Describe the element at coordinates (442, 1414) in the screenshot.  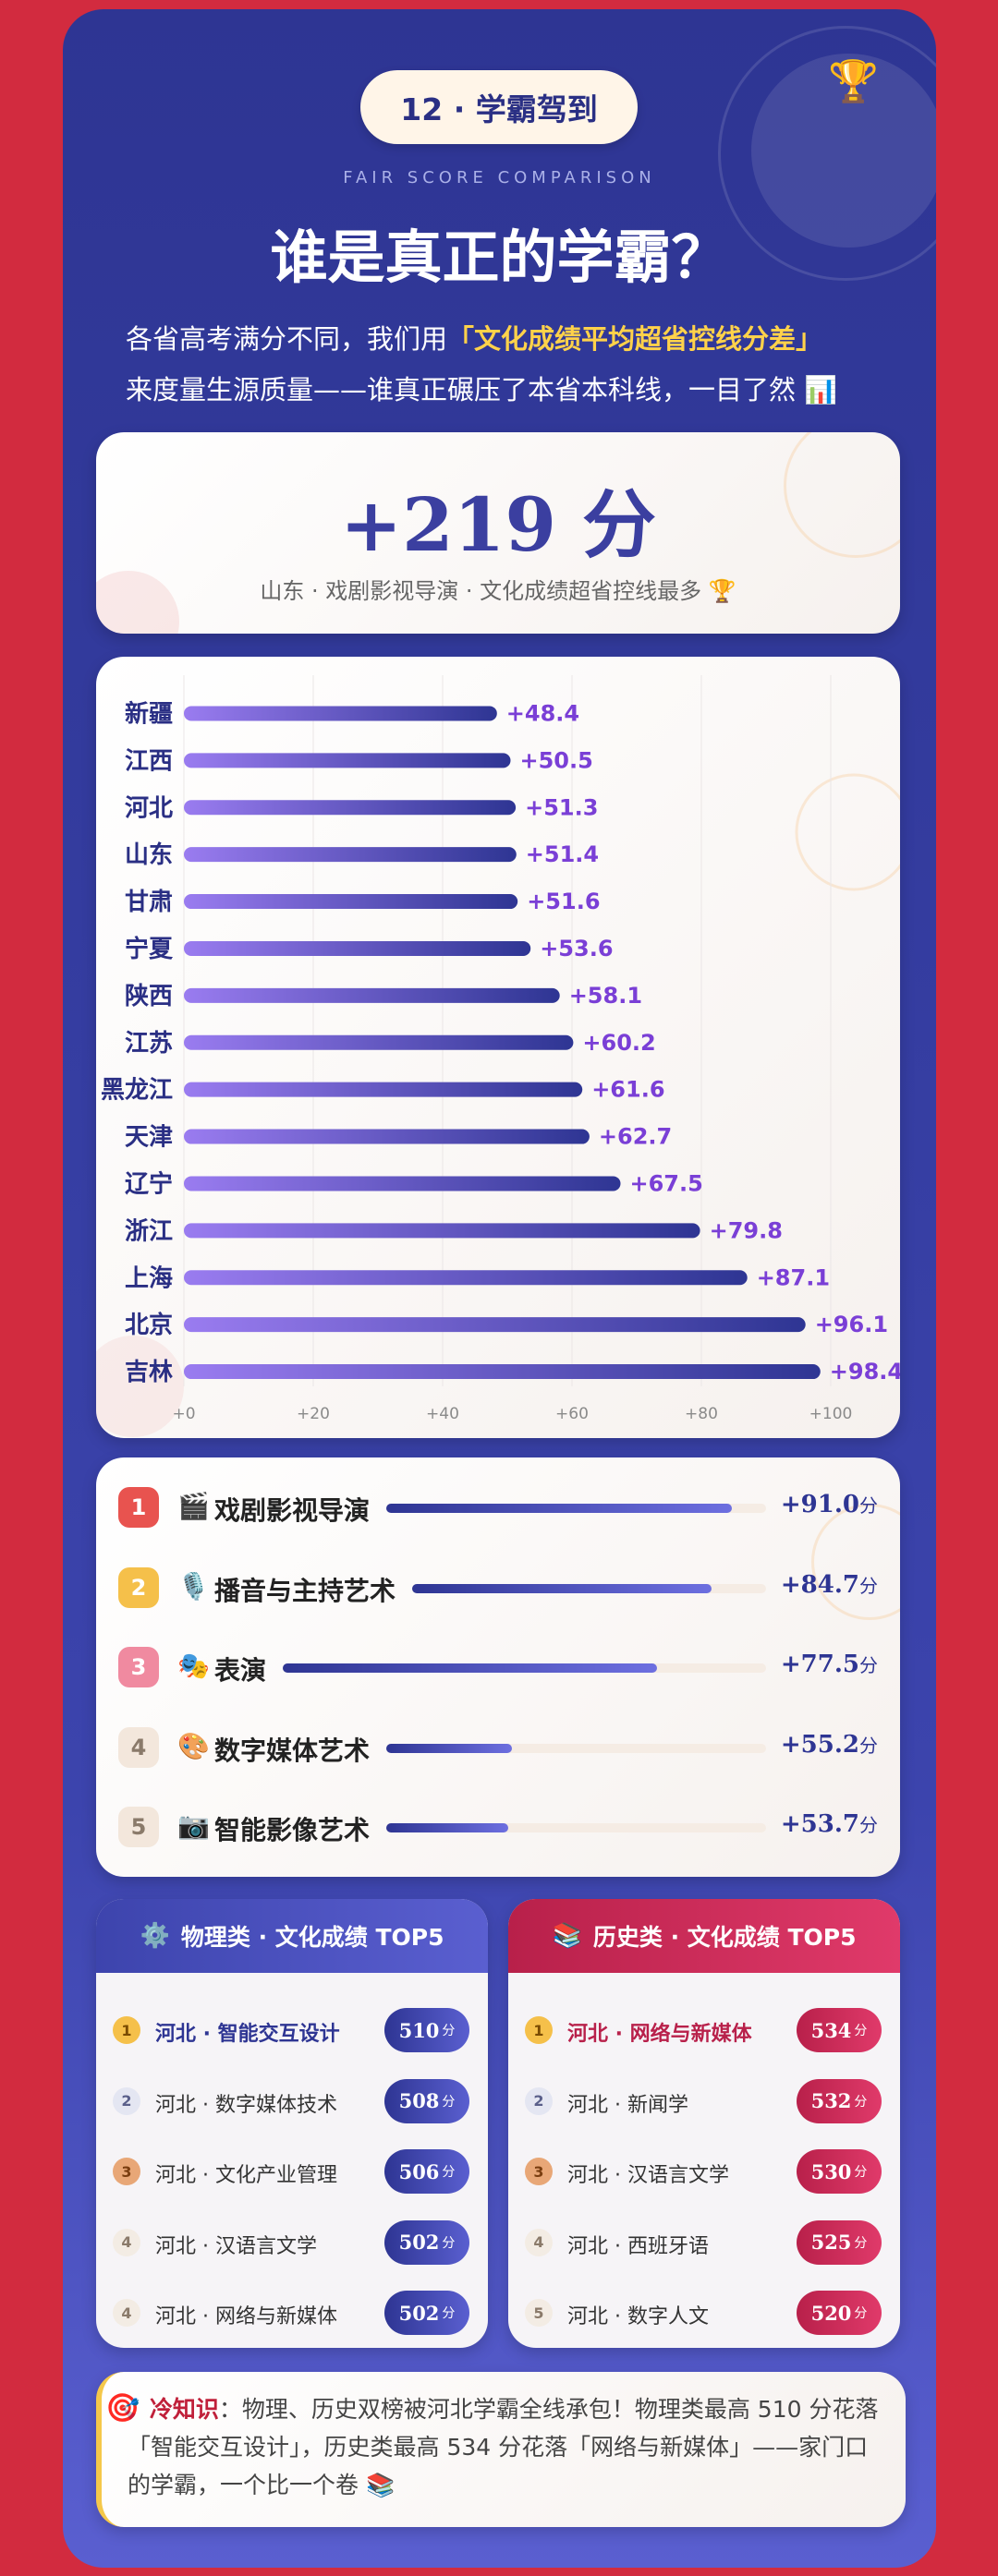
I see `x-tick-label: +40` at that location.